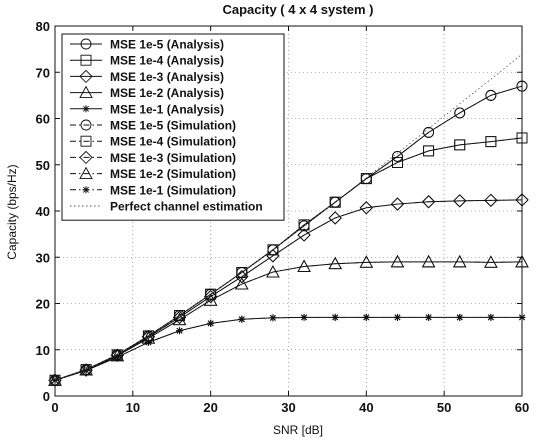  I want to click on legend-entry: MSE 1e-5 (Analysis), so click(147, 45).